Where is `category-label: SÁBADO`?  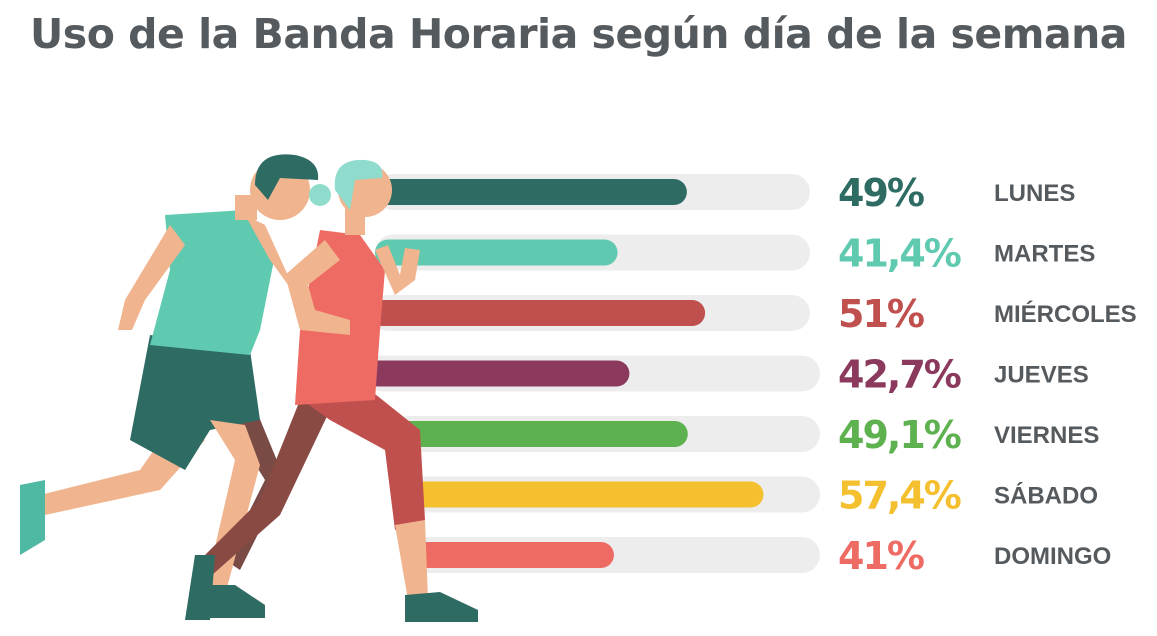
category-label: SÁBADO is located at coordinates (1046, 496).